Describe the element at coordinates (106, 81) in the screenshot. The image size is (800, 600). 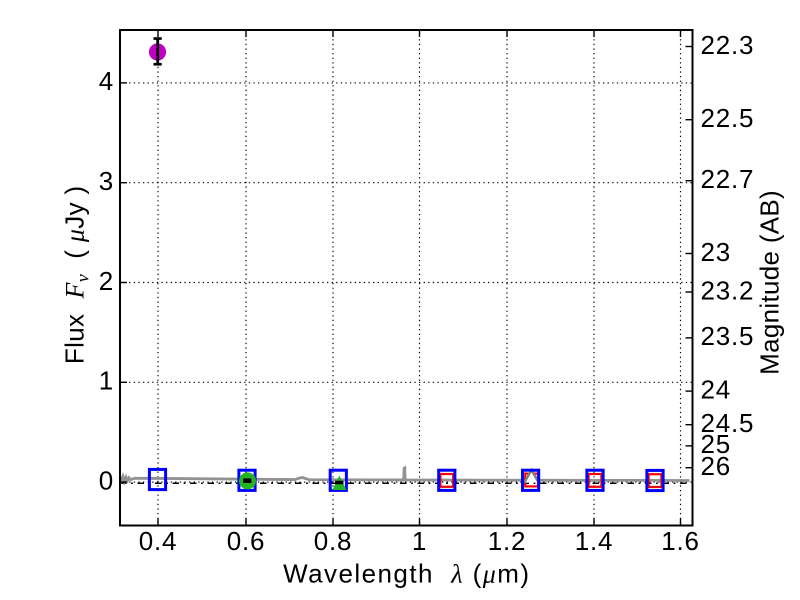
I see `svg-text: 4` at that location.